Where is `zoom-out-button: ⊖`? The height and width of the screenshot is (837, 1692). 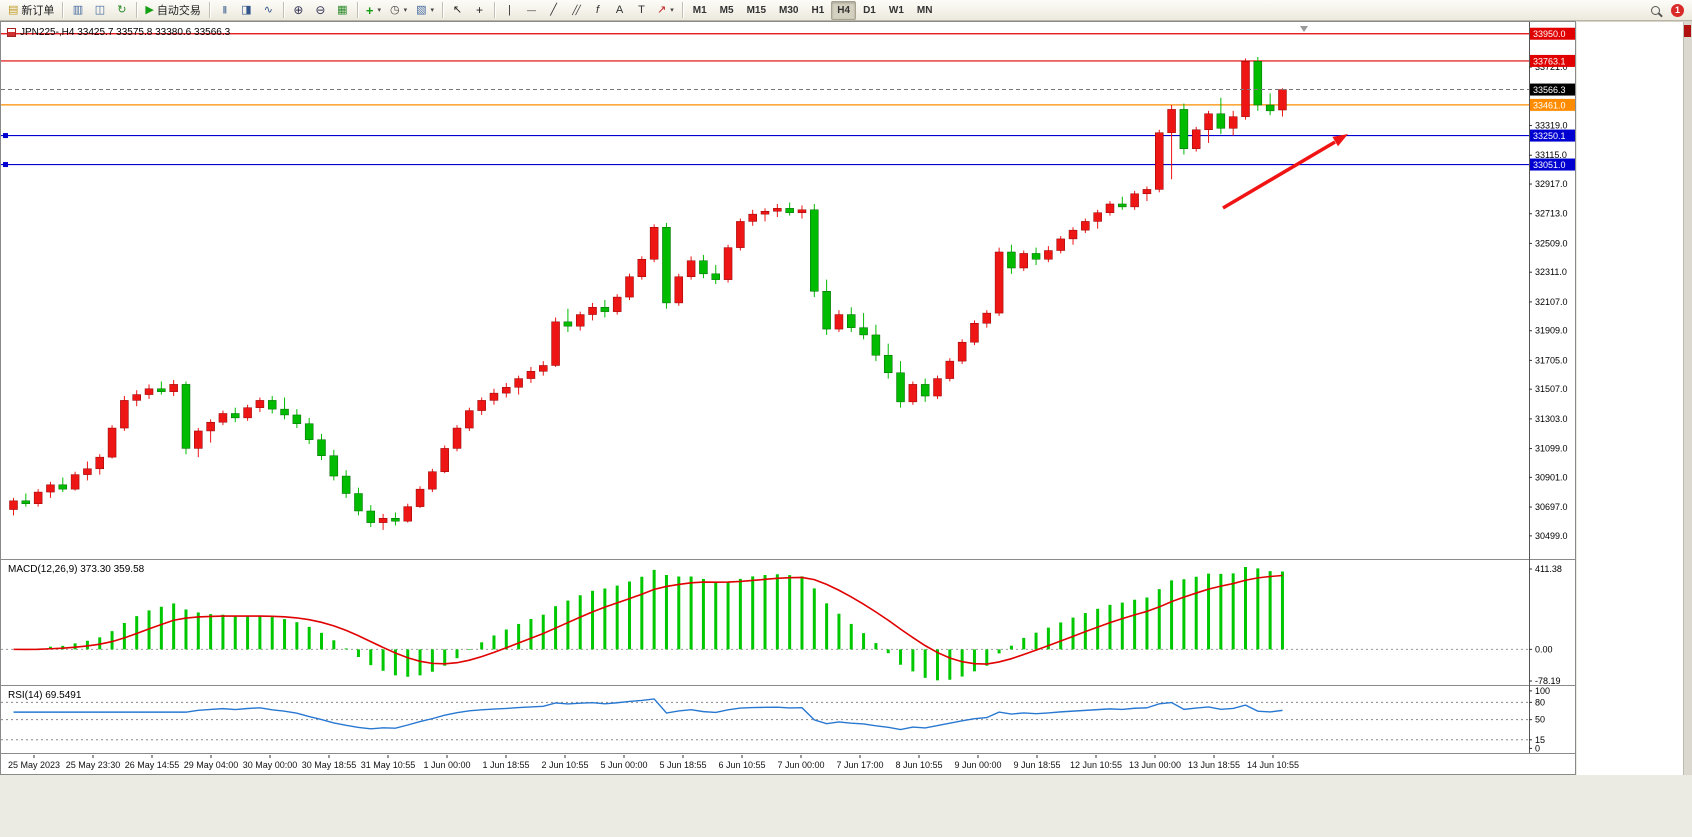 zoom-out-button: ⊖ is located at coordinates (320, 10).